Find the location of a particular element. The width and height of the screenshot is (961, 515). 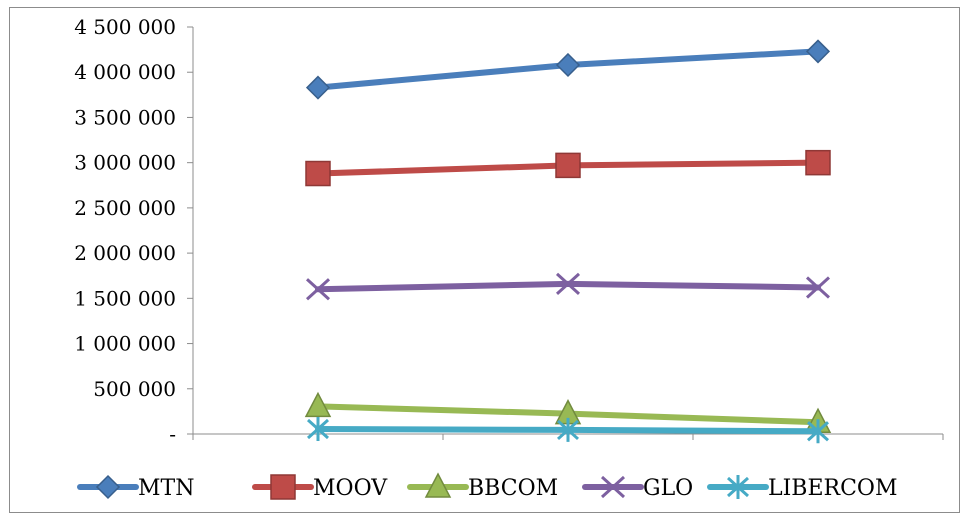

y-tick-label: - is located at coordinates (172, 434).